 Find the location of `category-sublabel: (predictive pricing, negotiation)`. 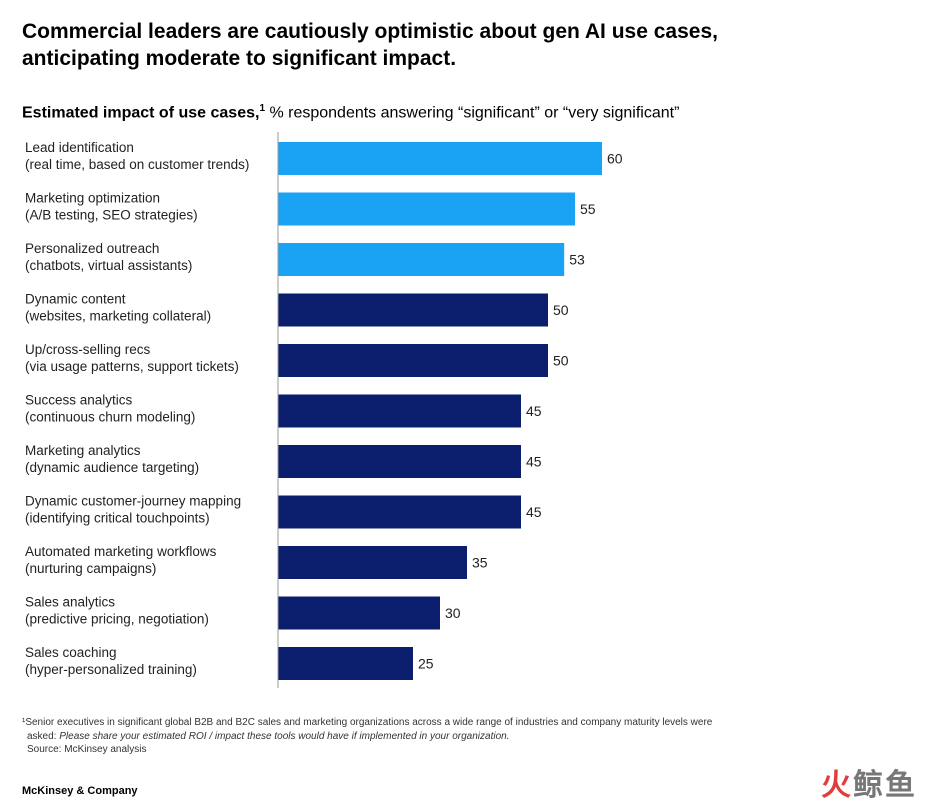

category-sublabel: (predictive pricing, negotiation) is located at coordinates (117, 619).